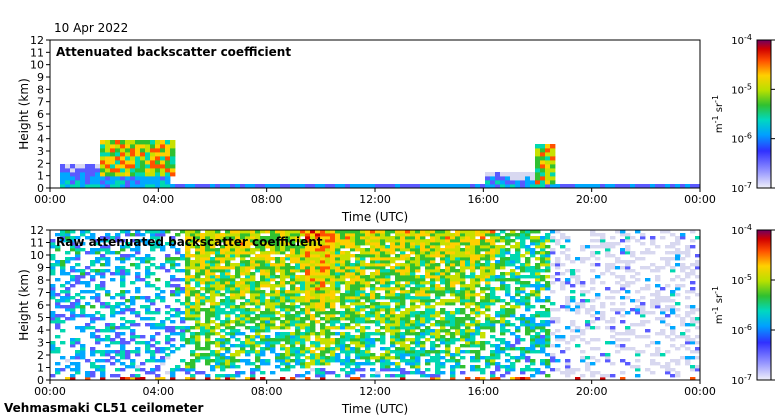 This screenshot has height=420, width=780. I want to click on x-tick-label: 20:00, so click(592, 391).